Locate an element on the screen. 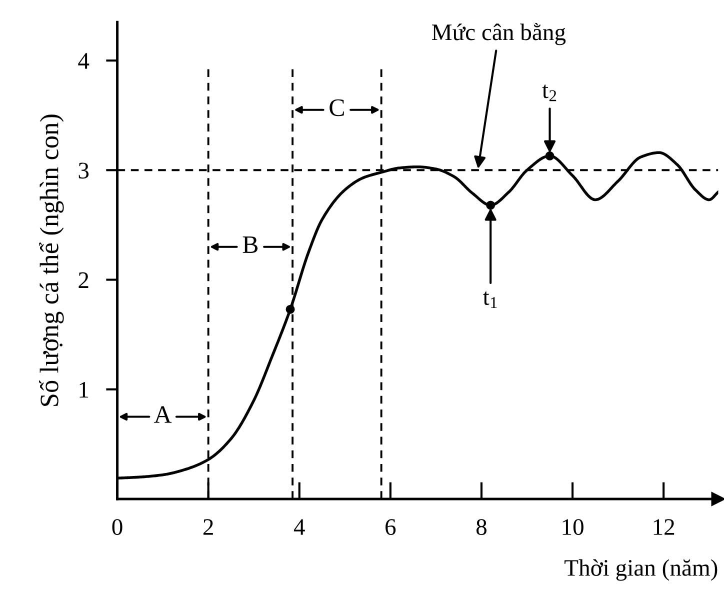 The image size is (724, 616). x-tick-label: 2 is located at coordinates (208, 527).